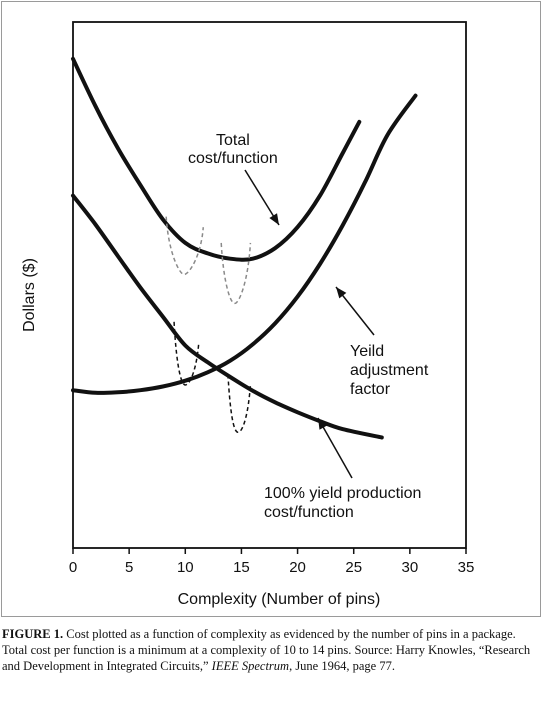 The height and width of the screenshot is (703, 544). What do you see at coordinates (353, 567) in the screenshot?
I see `x-tick-label: 25` at bounding box center [353, 567].